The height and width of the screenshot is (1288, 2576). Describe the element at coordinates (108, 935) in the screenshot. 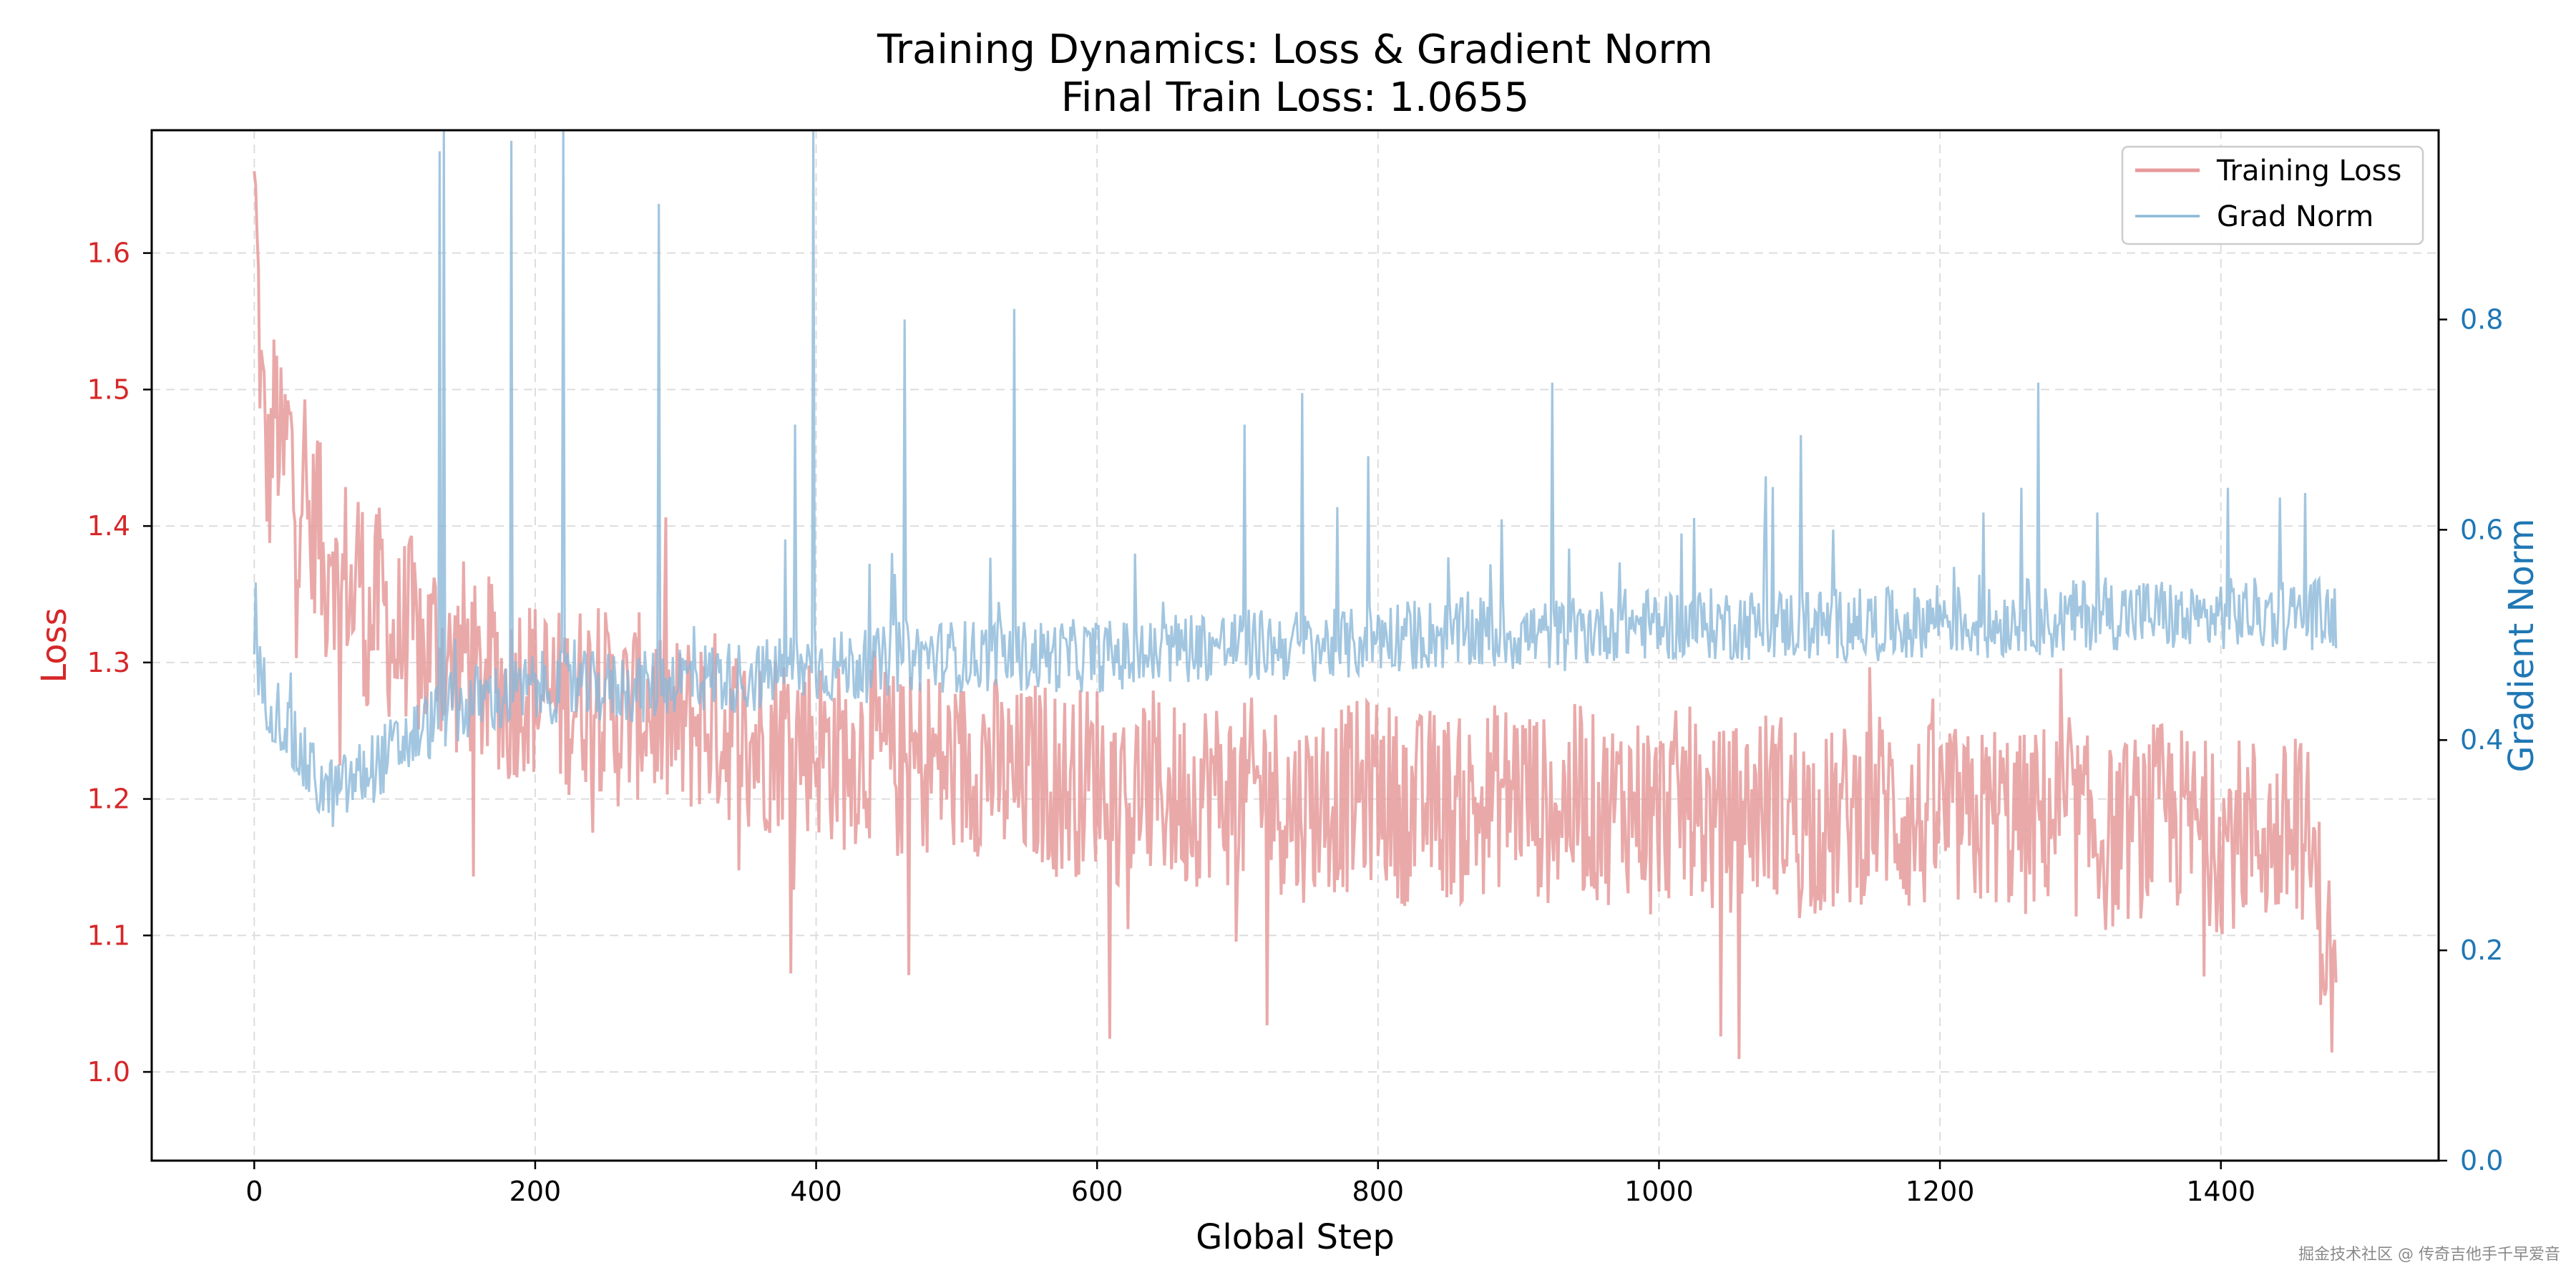

I see `left-y-tick-label: 1.1` at that location.